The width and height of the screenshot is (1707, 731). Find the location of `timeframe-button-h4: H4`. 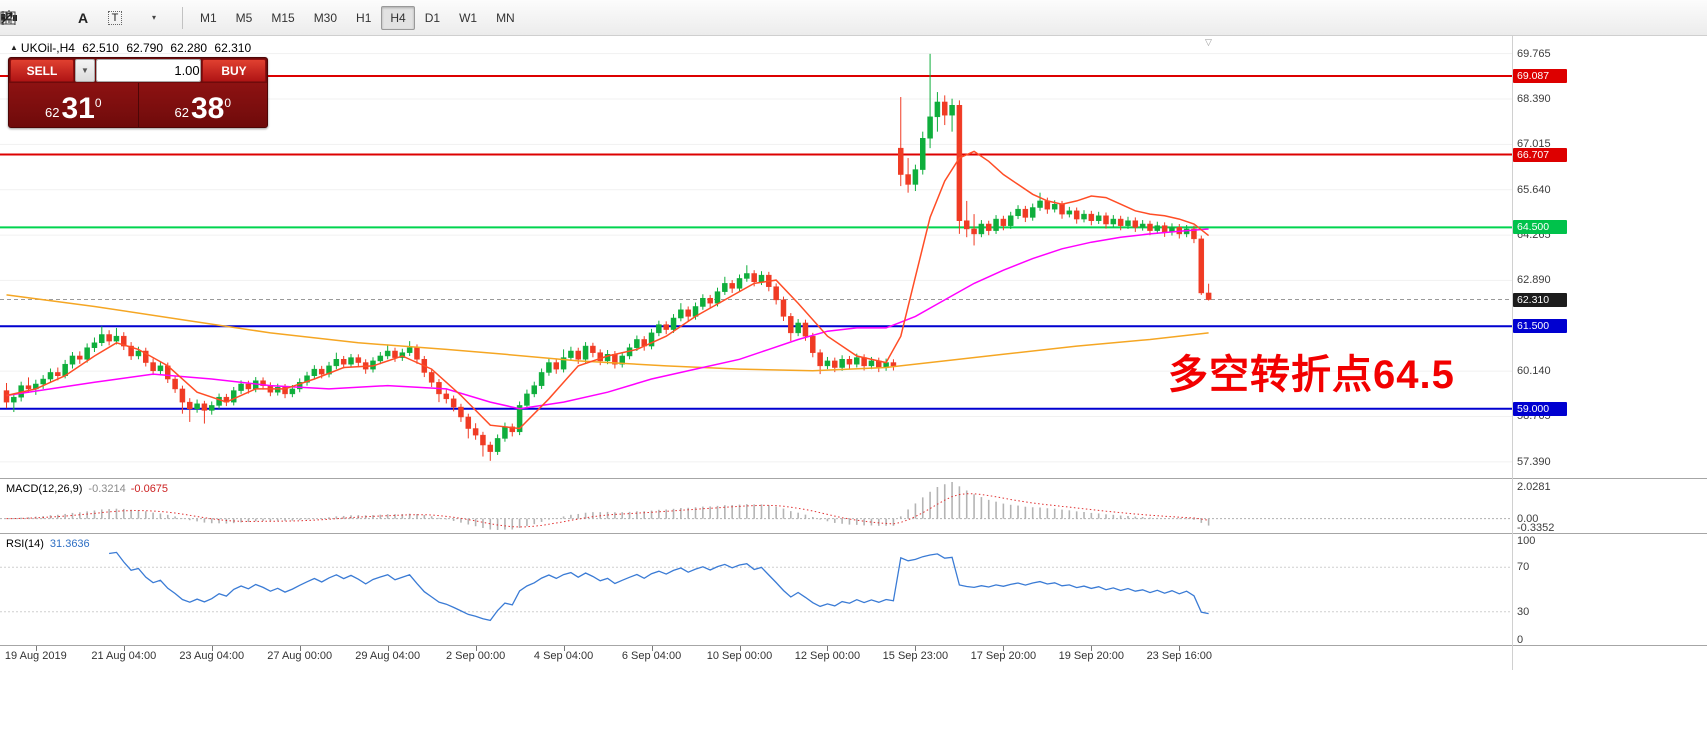

timeframe-button-h4: H4 is located at coordinates (398, 17).